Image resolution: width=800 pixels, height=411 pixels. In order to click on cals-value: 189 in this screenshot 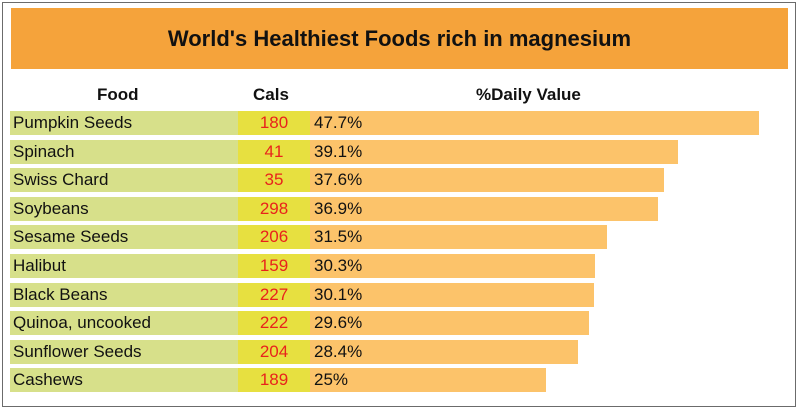, I will do `click(274, 380)`.